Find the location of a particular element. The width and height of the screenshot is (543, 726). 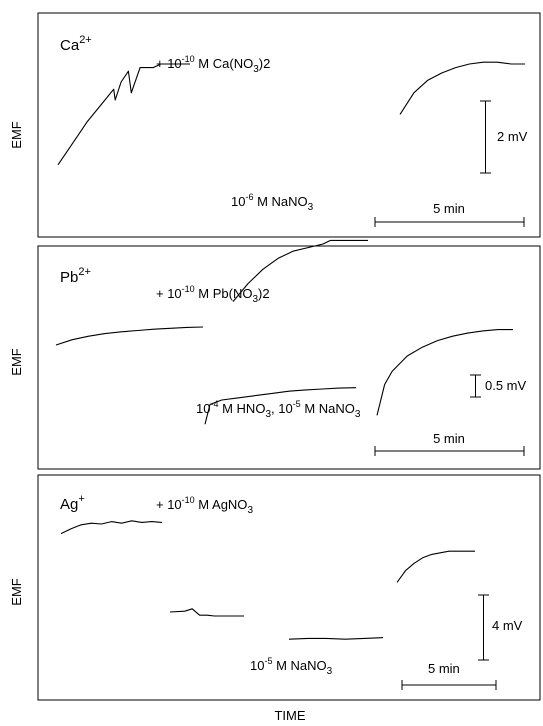

ion-label: Ag+ is located at coordinates (72, 503).